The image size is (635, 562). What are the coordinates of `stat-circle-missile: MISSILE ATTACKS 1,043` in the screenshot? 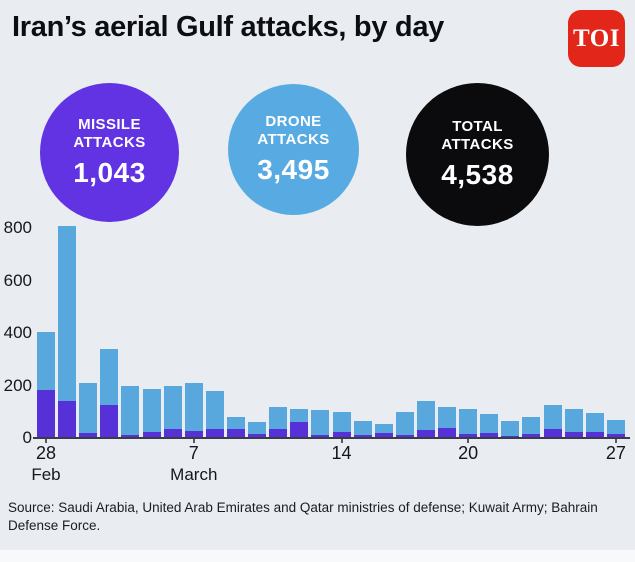 It's located at (109, 152).